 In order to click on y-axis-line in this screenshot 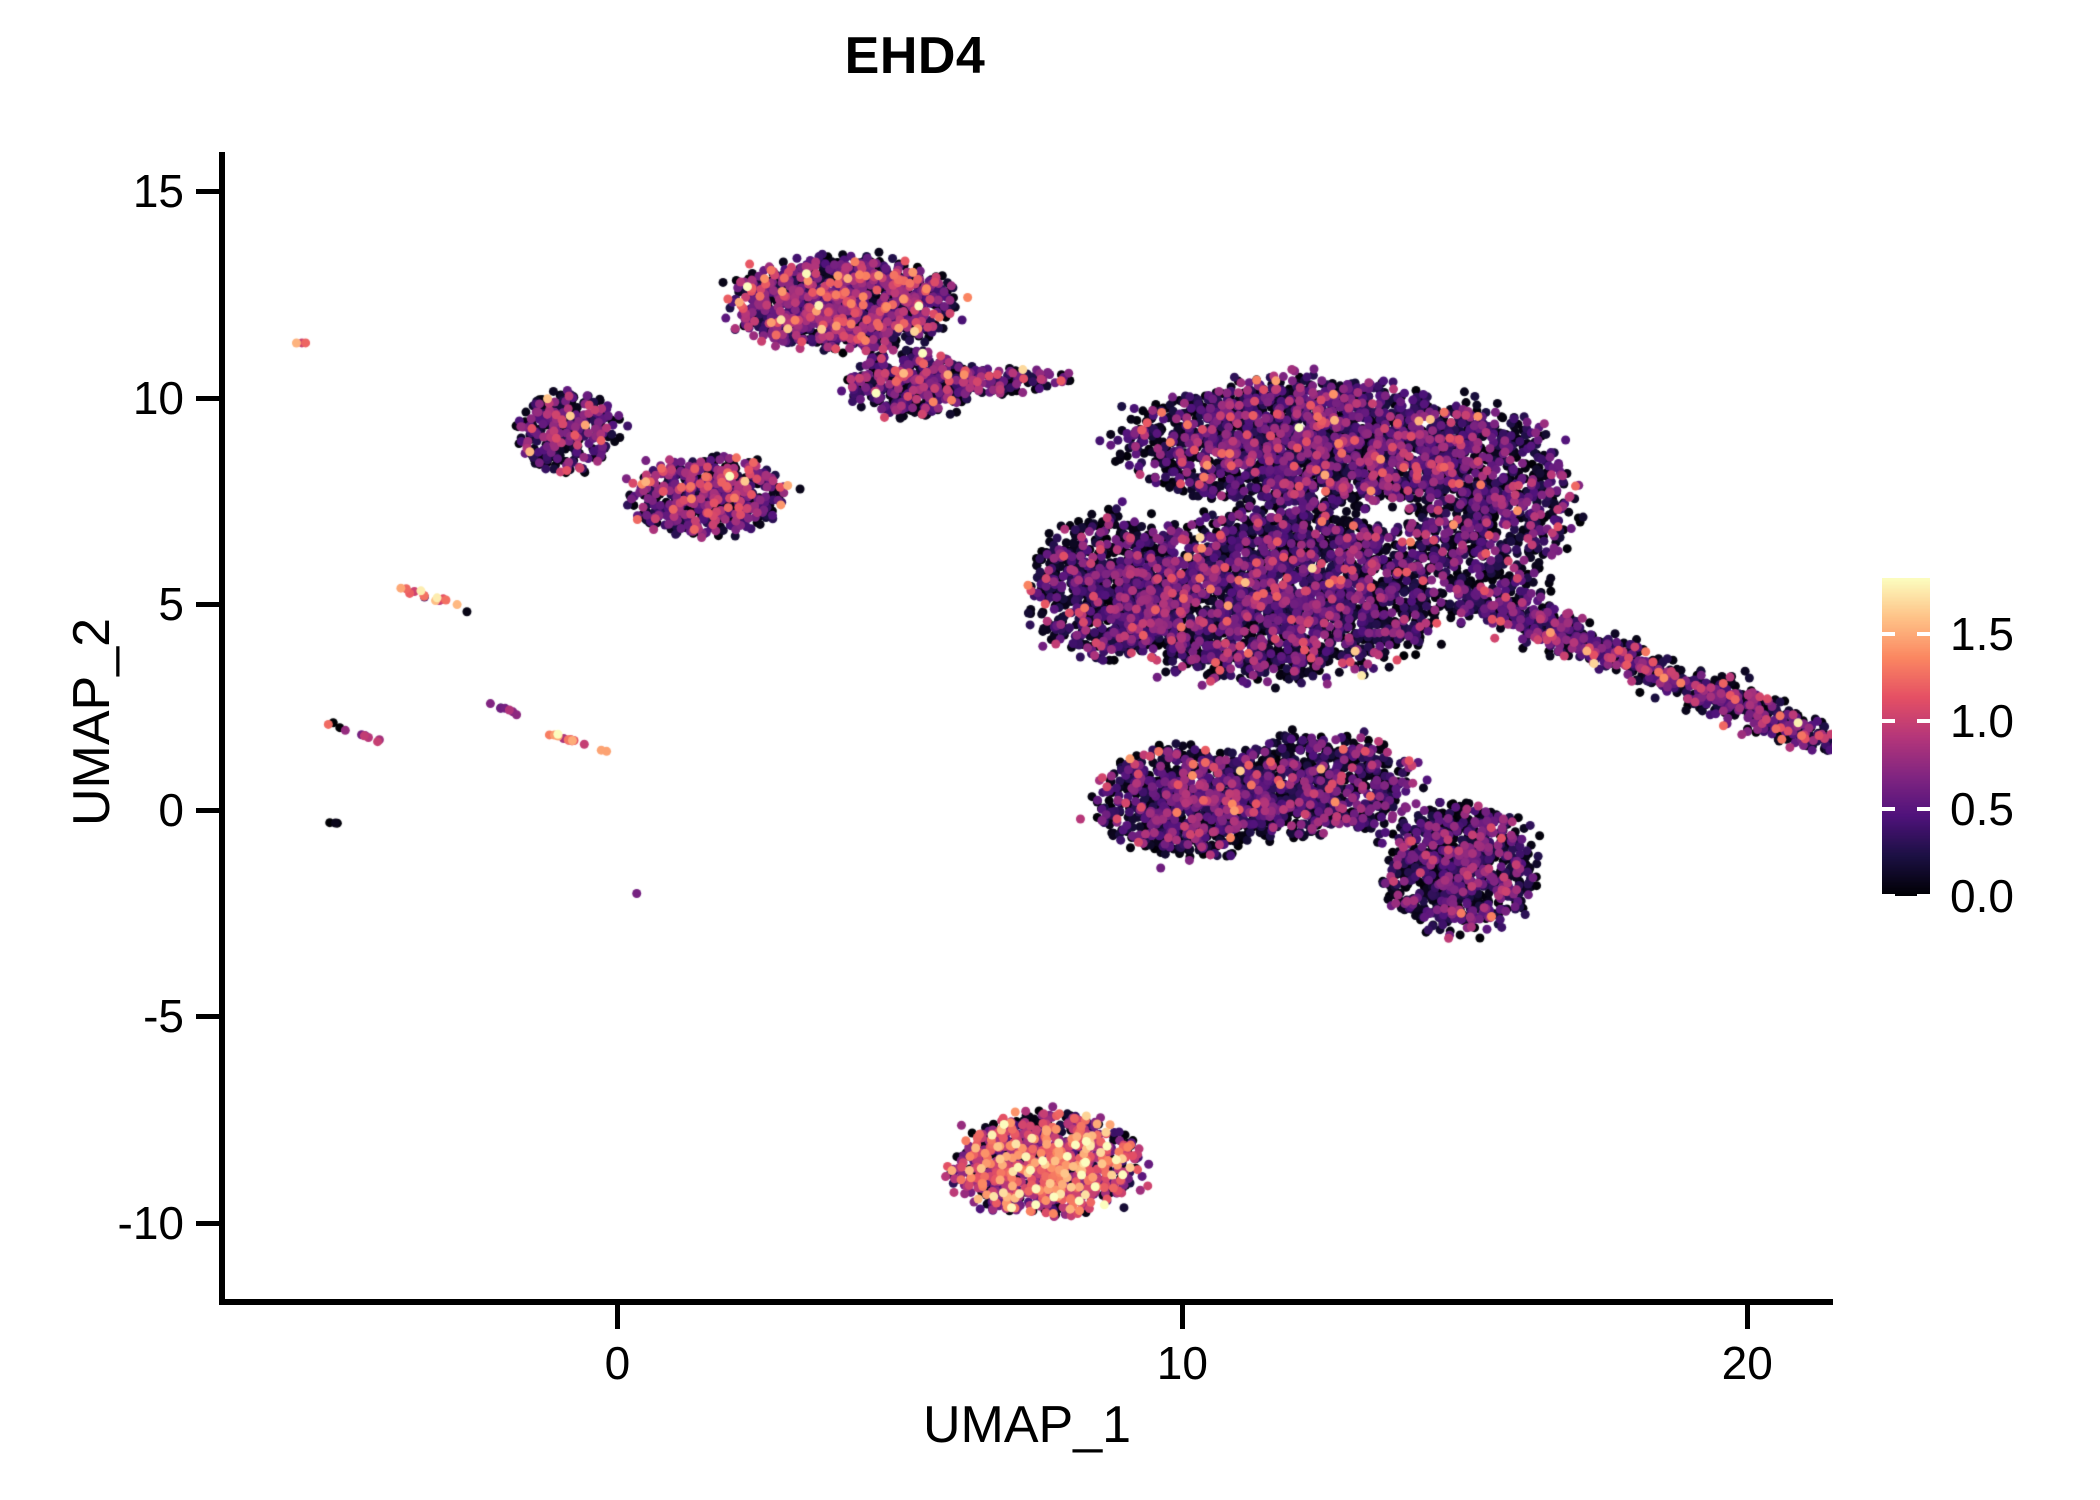, I will do `click(222, 728)`.